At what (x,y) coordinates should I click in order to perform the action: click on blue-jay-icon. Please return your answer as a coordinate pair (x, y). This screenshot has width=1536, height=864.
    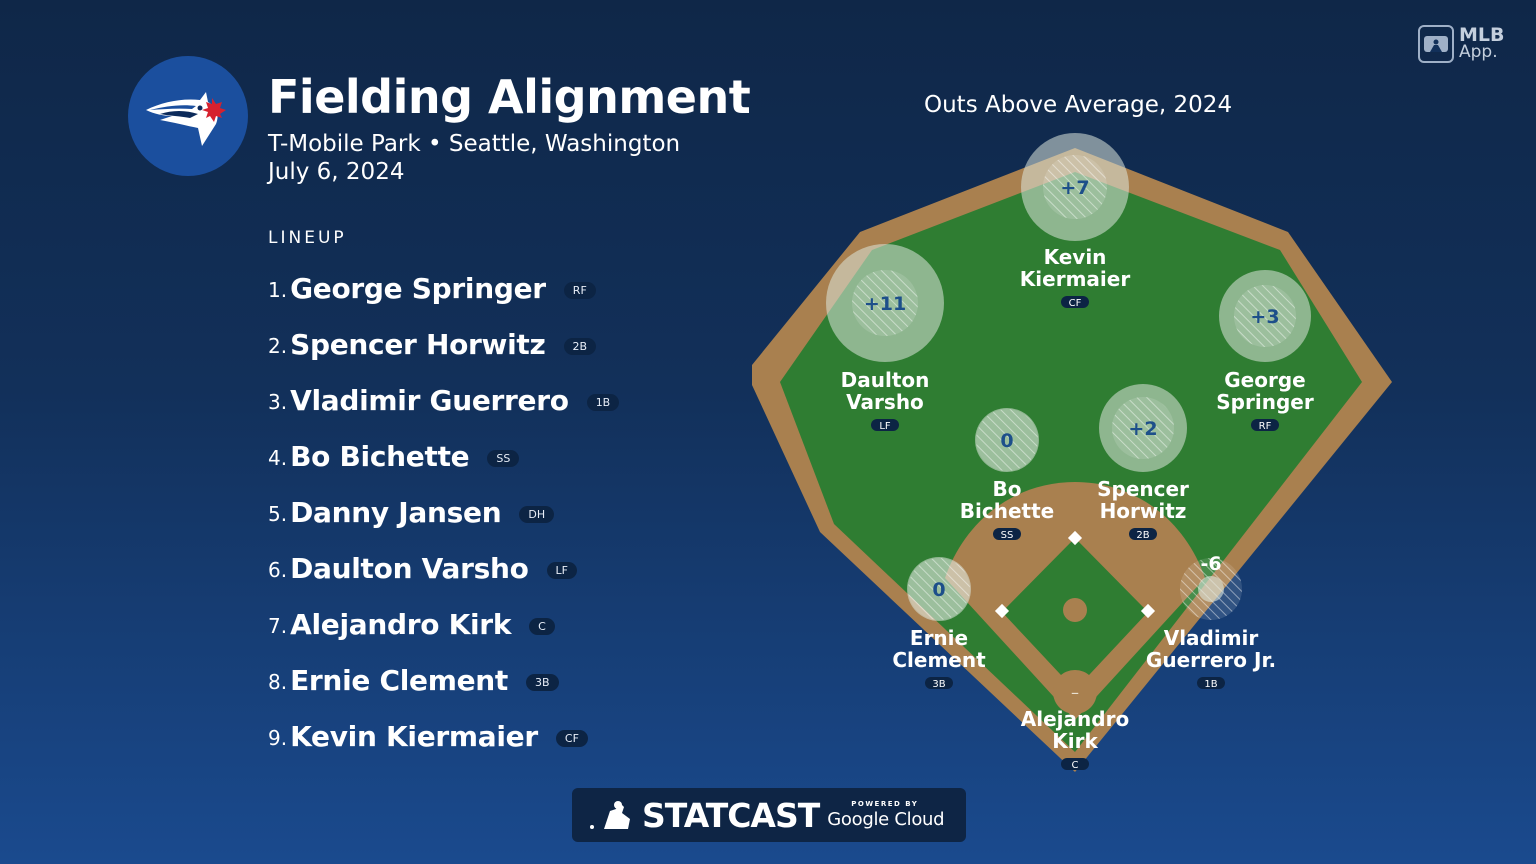
    Looking at the image, I should click on (186, 119).